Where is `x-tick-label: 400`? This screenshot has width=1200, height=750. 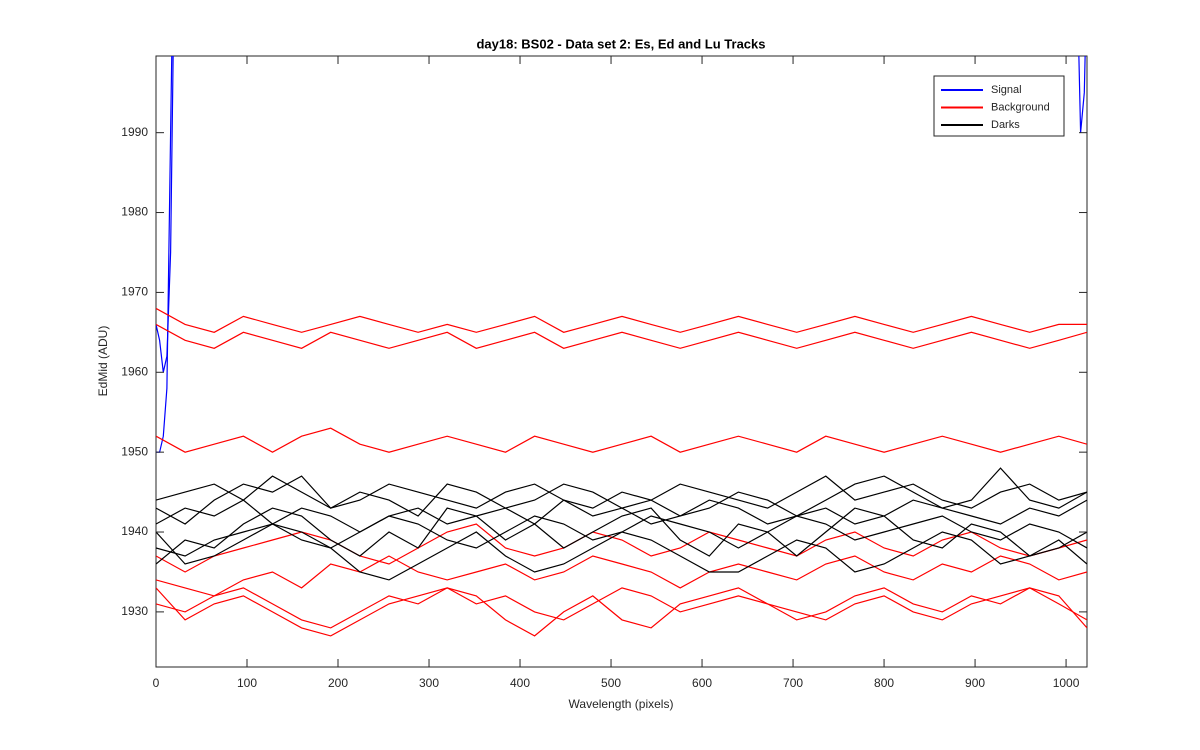
x-tick-label: 400 is located at coordinates (520, 683).